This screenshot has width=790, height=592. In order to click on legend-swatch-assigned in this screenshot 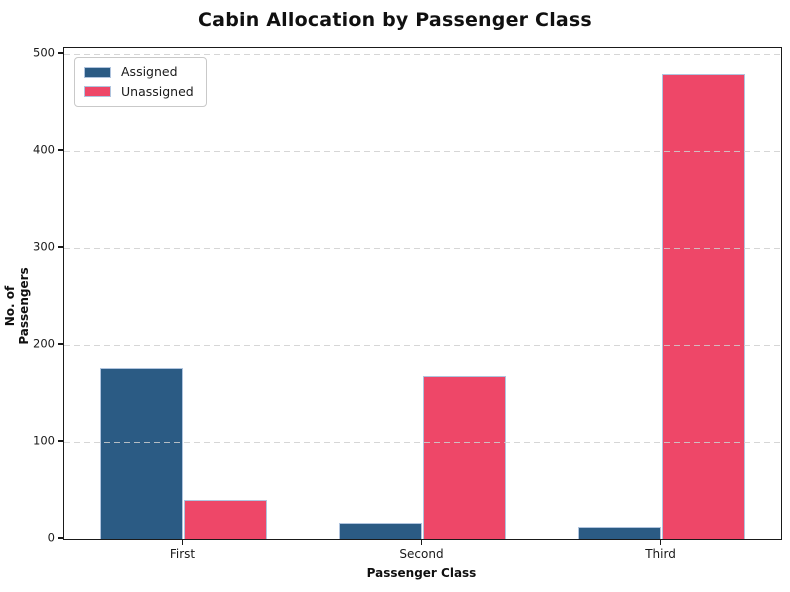, I will do `click(97, 72)`.